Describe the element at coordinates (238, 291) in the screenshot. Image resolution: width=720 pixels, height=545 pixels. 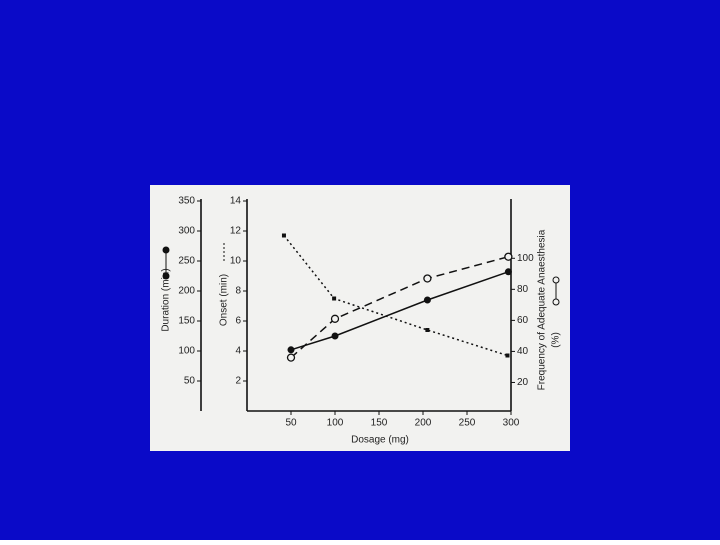
I see `onset-tick-label: 8` at that location.